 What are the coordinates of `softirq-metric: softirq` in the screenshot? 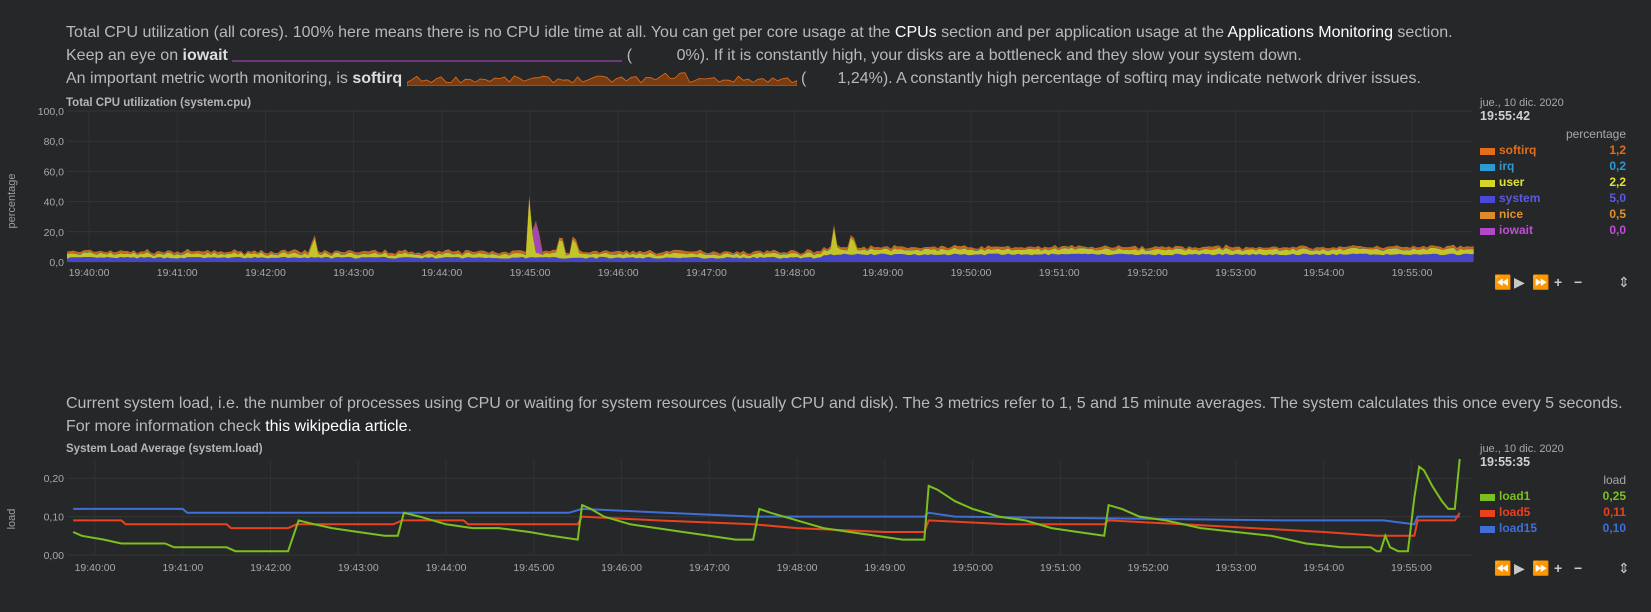 It's located at (377, 78).